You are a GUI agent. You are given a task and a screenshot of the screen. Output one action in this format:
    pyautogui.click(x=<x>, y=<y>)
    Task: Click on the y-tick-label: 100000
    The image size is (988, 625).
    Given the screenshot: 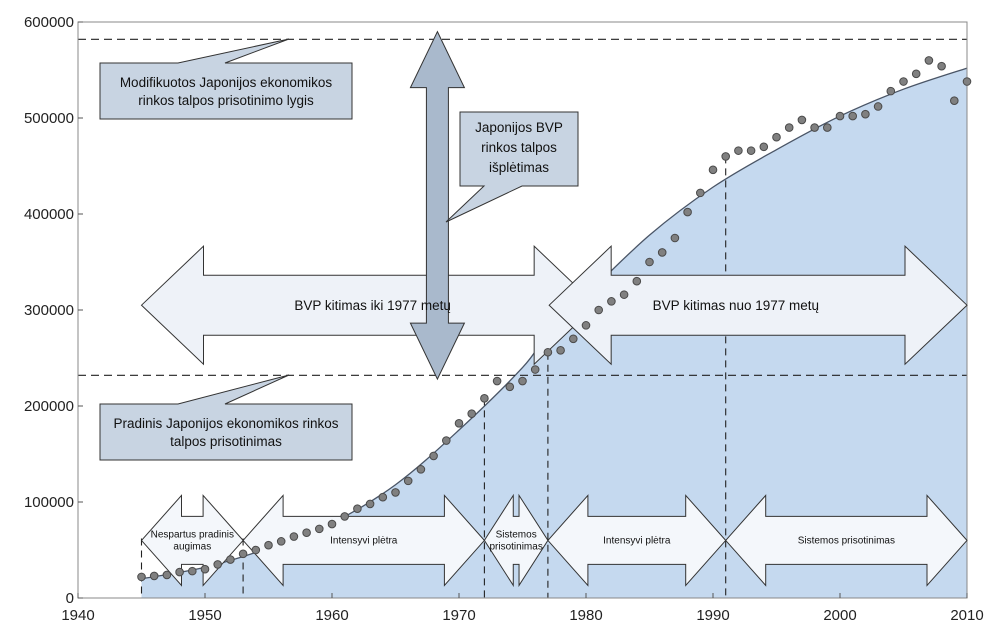 What is the action you would take?
    pyautogui.click(x=49, y=502)
    